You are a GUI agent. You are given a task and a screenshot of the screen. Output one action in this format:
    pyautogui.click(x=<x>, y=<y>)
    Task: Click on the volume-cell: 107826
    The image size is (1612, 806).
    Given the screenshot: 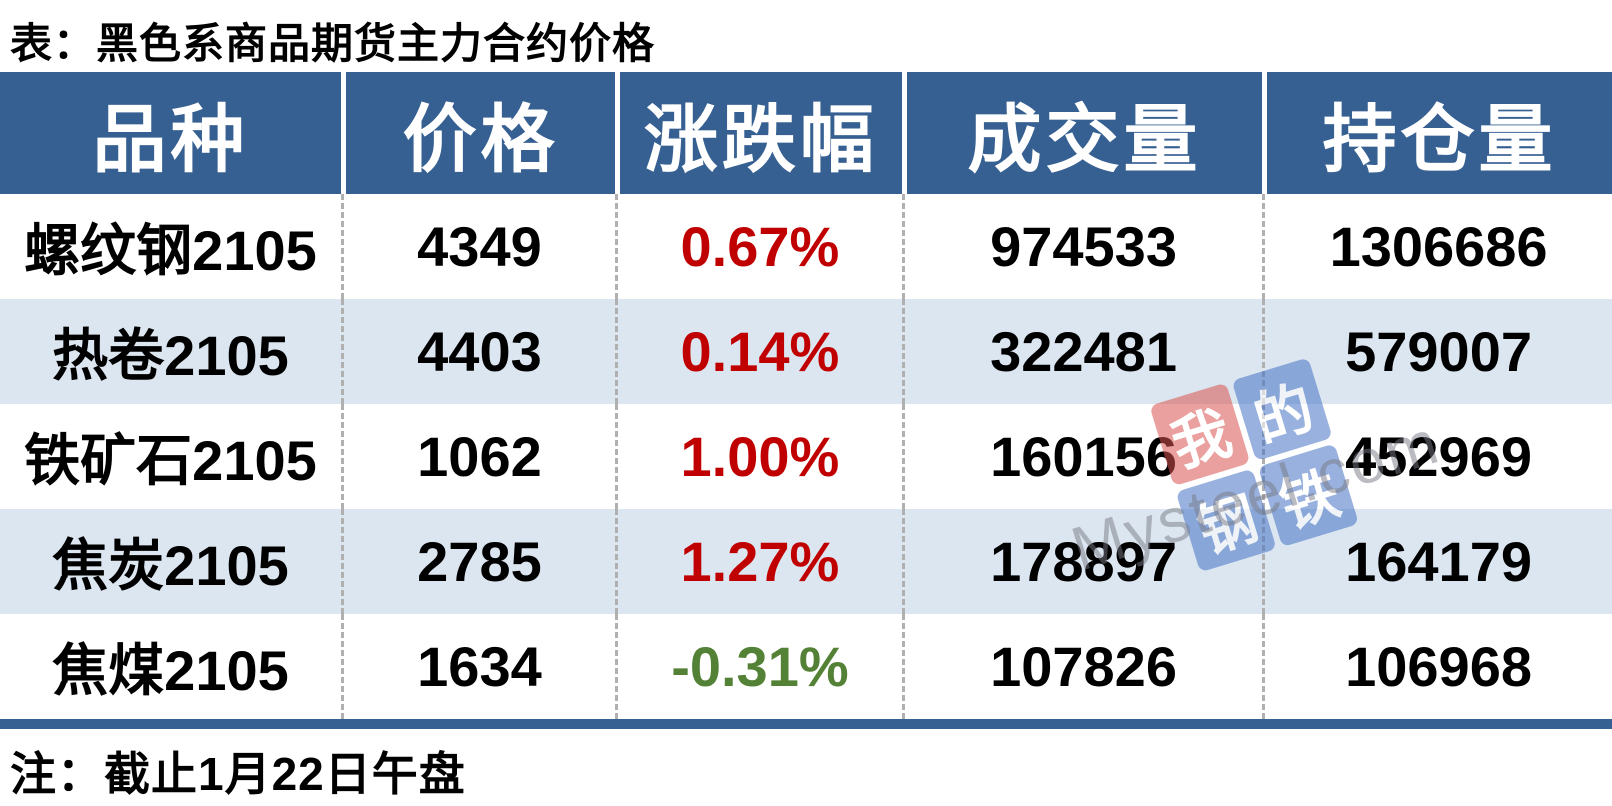 What is the action you would take?
    pyautogui.click(x=1081, y=666)
    